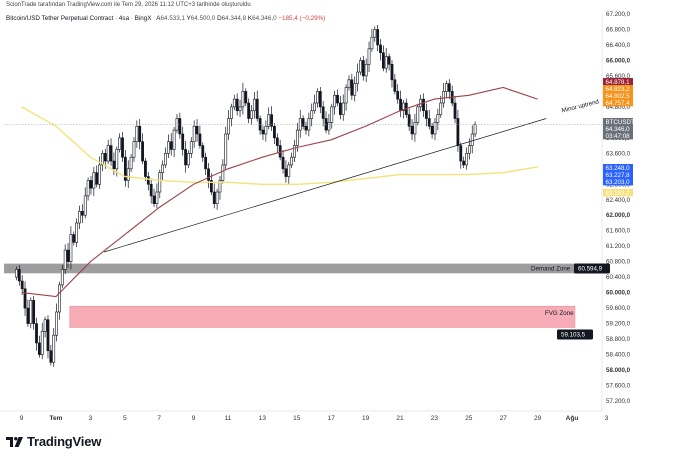 This screenshot has height=456, width=680. What do you see at coordinates (618, 293) in the screenshot?
I see `price-tick-label: 60.000,0` at bounding box center [618, 293].